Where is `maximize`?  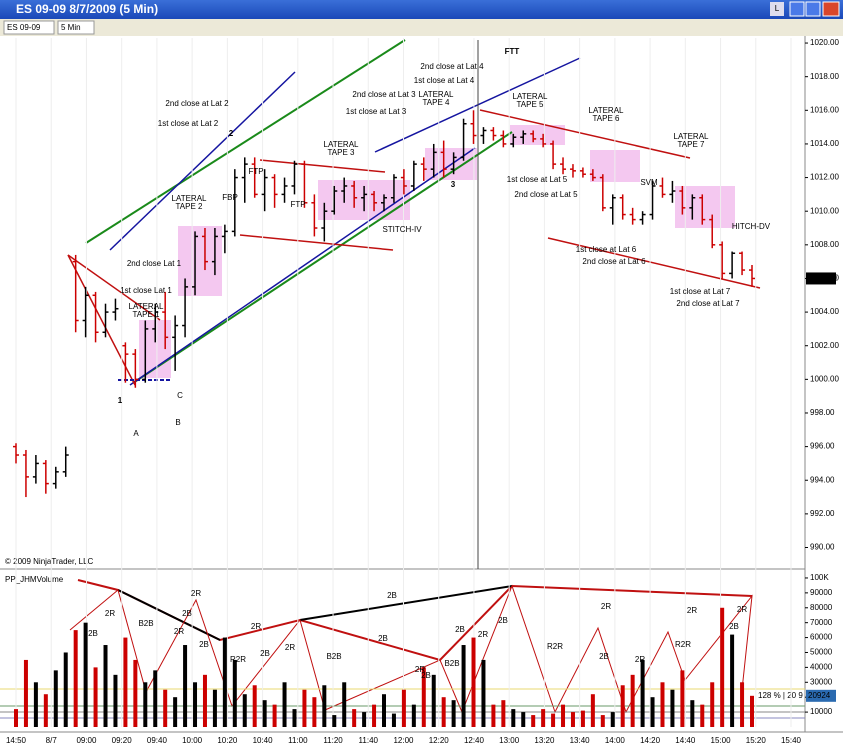 maximize is located at coordinates (813, 9).